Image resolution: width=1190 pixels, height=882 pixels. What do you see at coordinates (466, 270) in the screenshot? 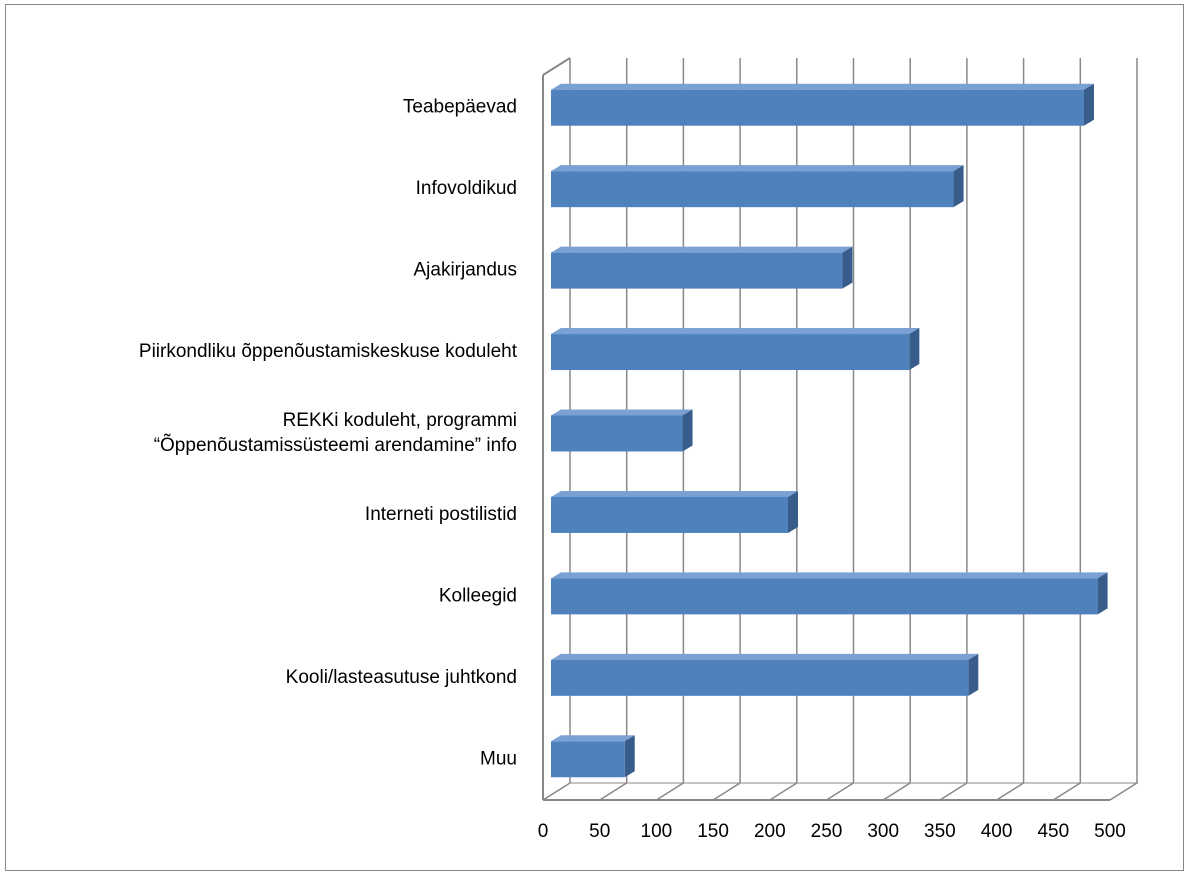
I see `y-tick-label: Ajakirjandus` at bounding box center [466, 270].